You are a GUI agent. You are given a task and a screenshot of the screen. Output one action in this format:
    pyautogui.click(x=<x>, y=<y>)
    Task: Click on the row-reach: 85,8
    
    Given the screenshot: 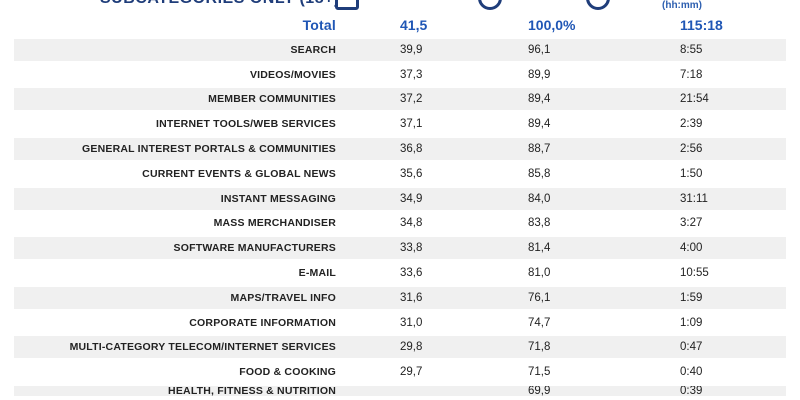 What is the action you would take?
    pyautogui.click(x=539, y=173)
    